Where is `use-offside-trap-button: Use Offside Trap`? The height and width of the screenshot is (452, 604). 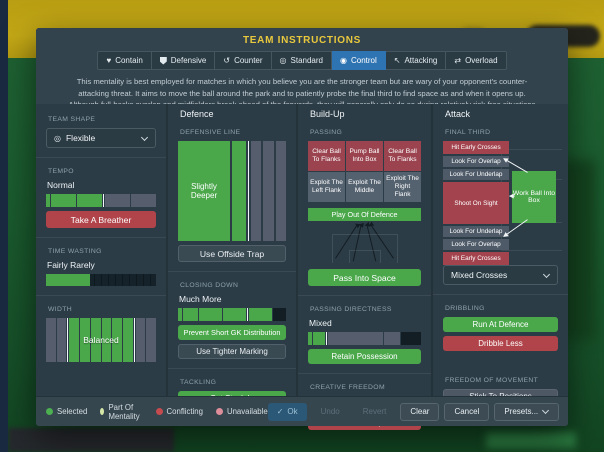 use-offside-trap-button: Use Offside Trap is located at coordinates (232, 253).